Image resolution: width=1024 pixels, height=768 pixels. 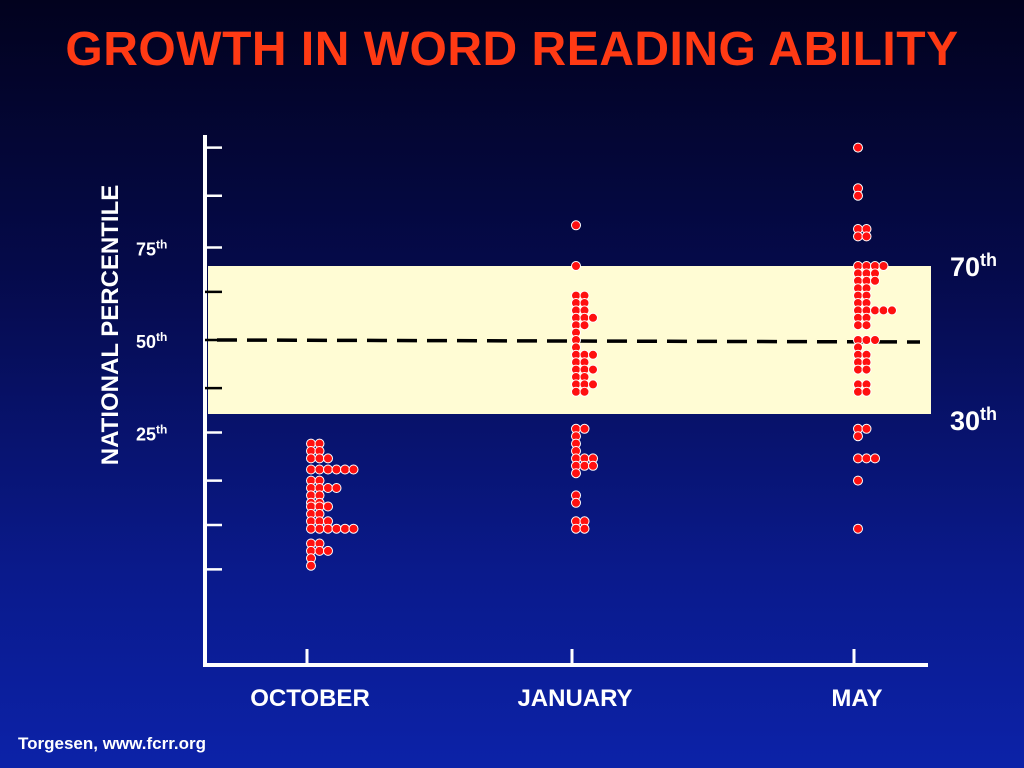 What do you see at coordinates (112, 743) in the screenshot?
I see `source-credit: Torgesen, www.fcrr.org` at bounding box center [112, 743].